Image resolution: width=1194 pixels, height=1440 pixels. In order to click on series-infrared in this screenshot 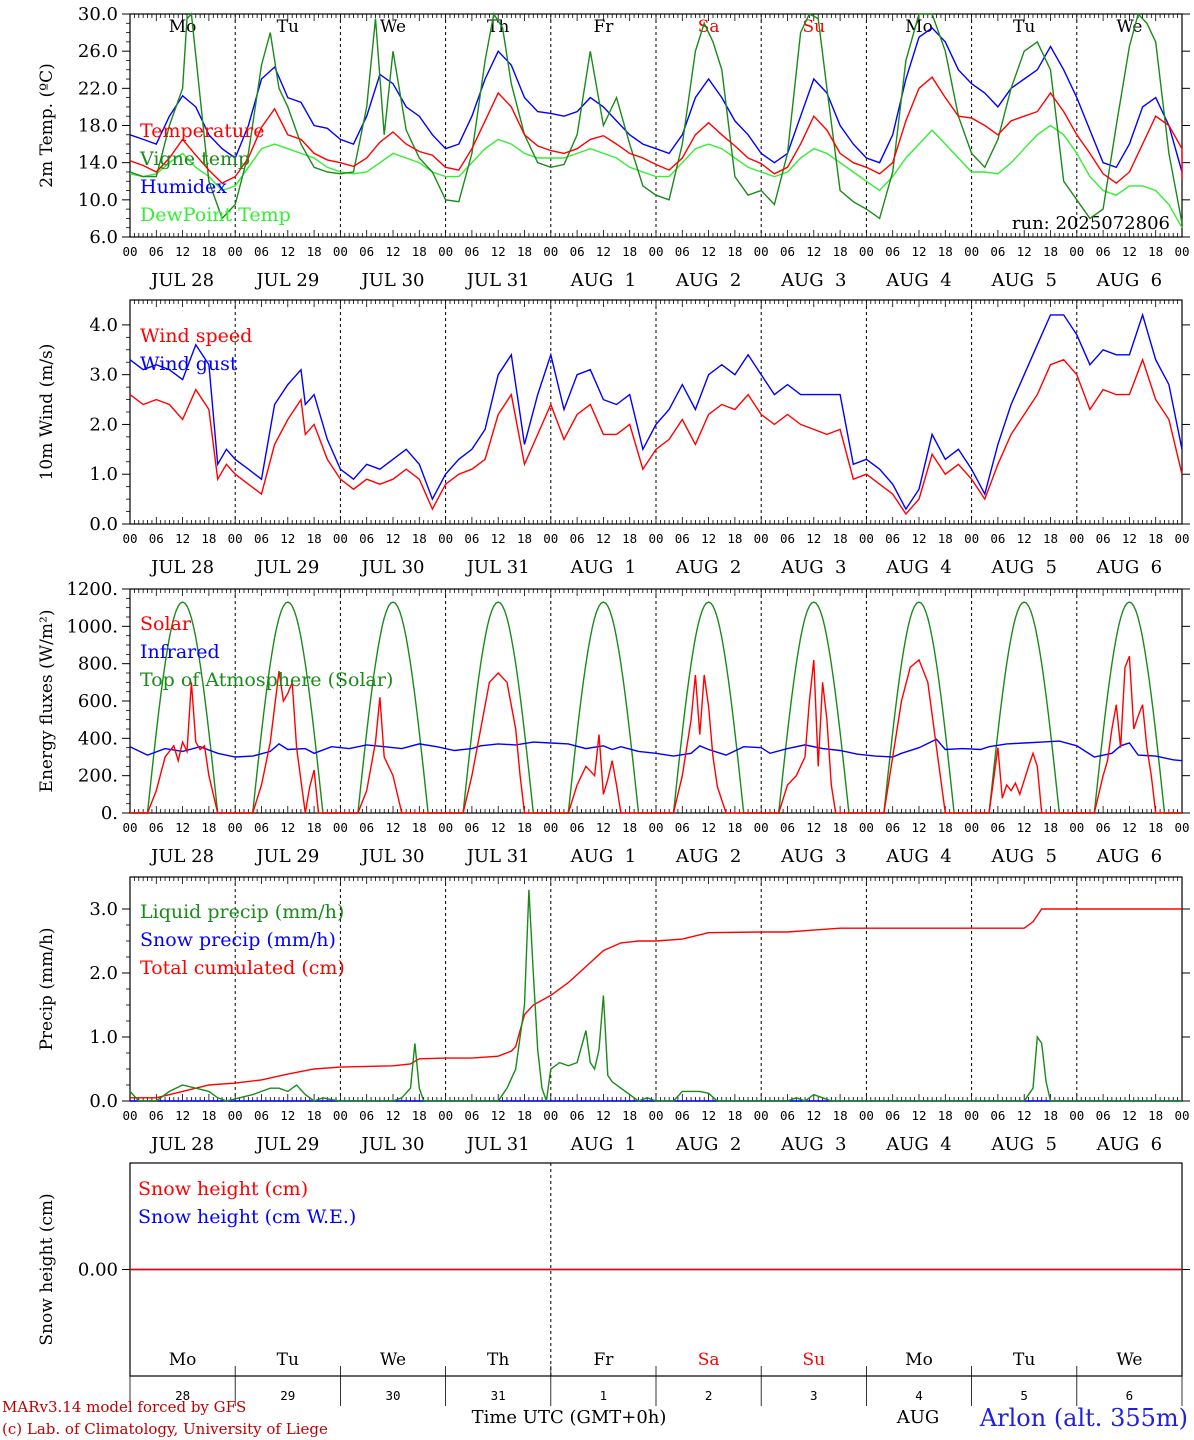, I will do `click(656, 750)`.